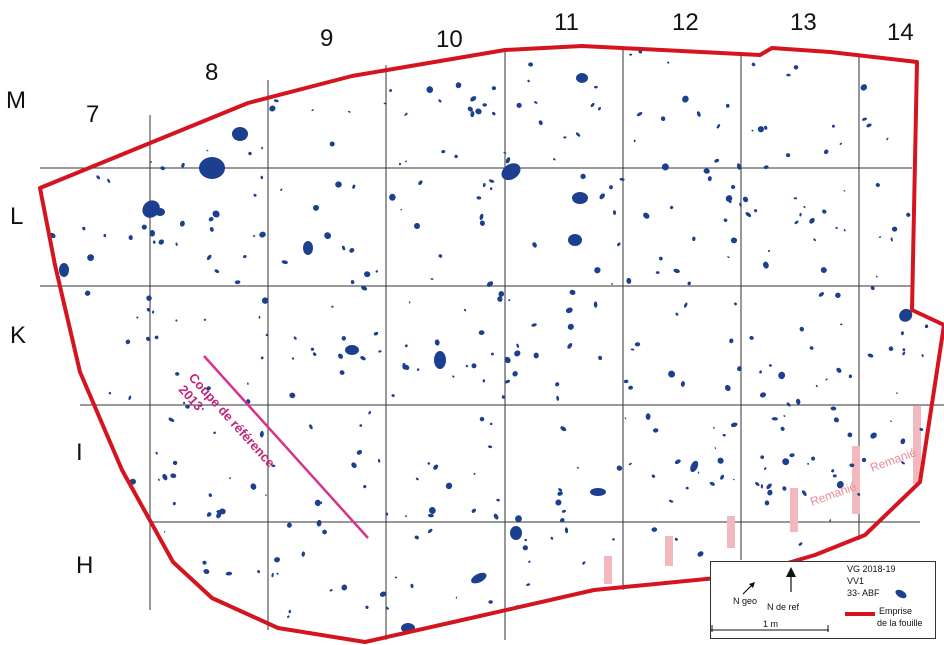  I want to click on col-label: 13, so click(803, 22).